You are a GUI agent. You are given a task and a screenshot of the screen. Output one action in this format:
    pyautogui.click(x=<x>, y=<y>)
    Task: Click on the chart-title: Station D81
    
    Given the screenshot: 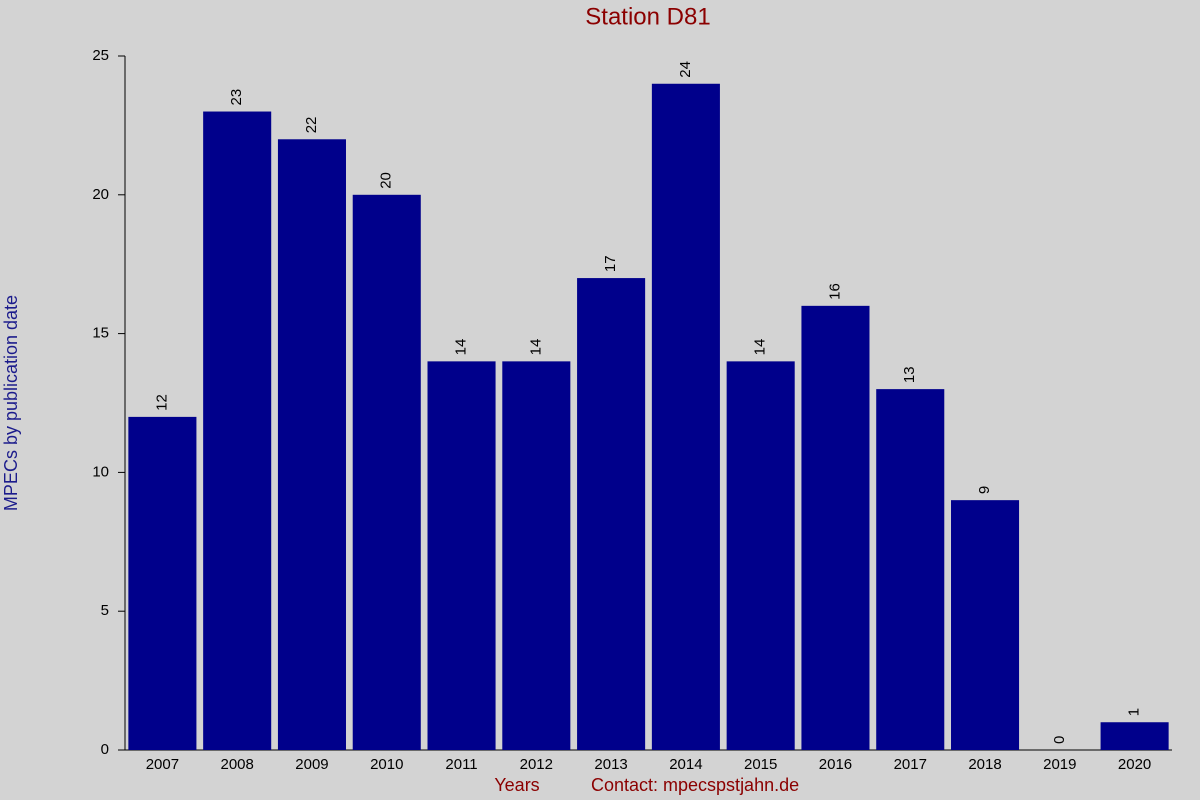 What is the action you would take?
    pyautogui.click(x=647, y=16)
    